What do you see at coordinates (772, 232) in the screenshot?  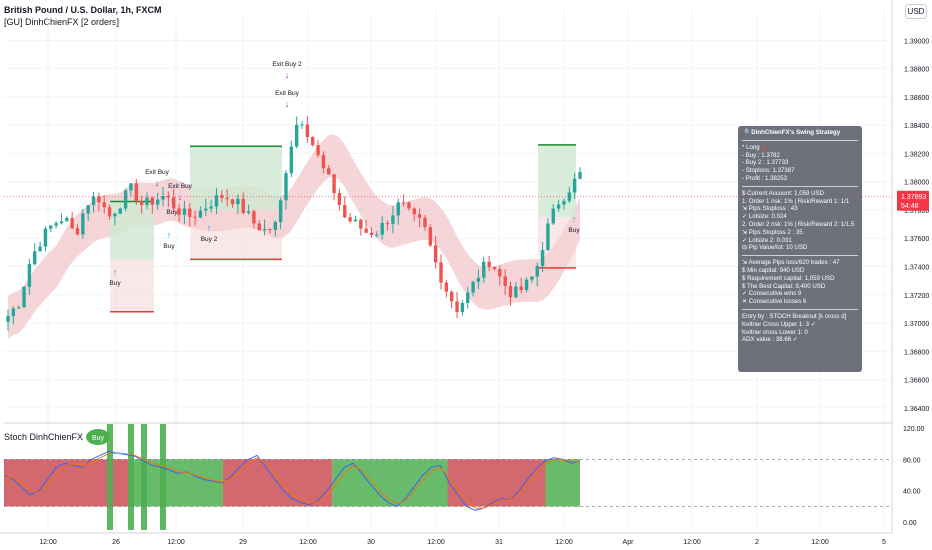 I see `info-panel-line: ⇲ Pips Stoploss 2 : 35` at bounding box center [772, 232].